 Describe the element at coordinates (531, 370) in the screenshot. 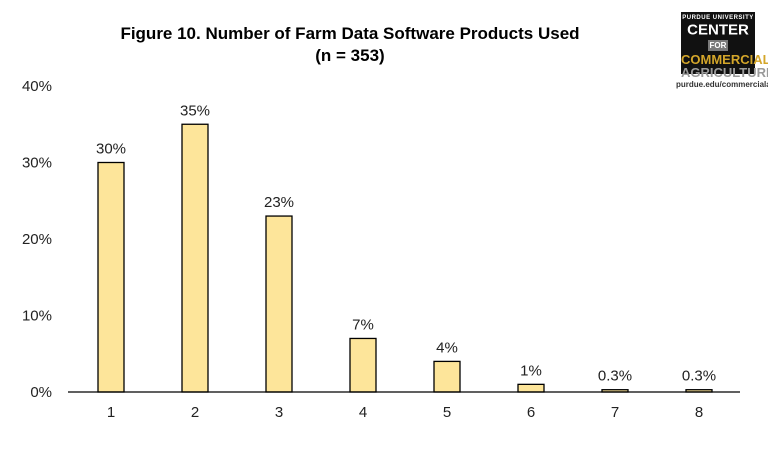

I see `data-label: 1%` at that location.